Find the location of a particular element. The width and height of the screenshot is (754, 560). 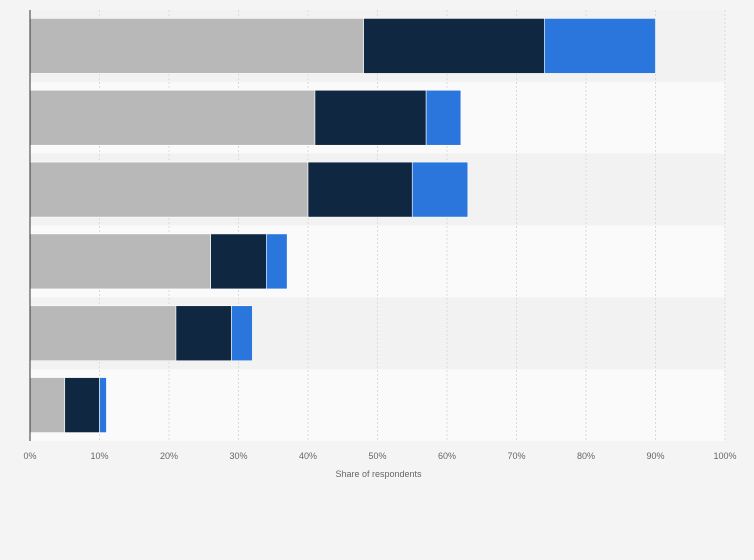

x-tick-label: 70% is located at coordinates (516, 456).